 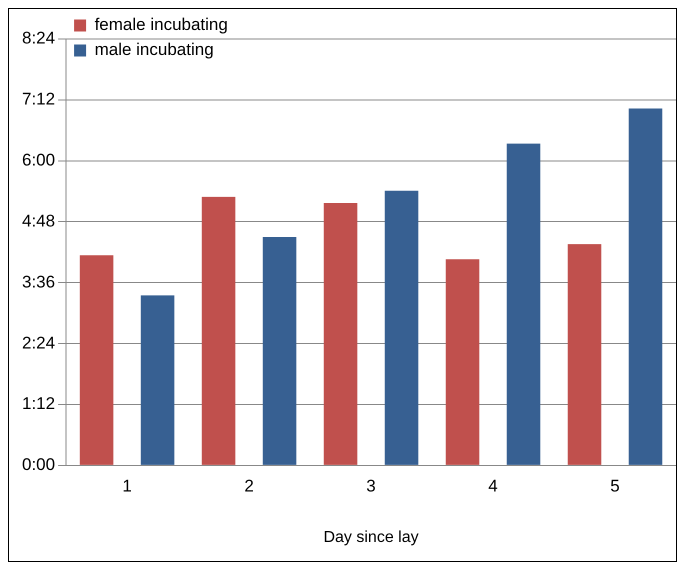 What do you see at coordinates (371, 486) in the screenshot?
I see `x-tick-label: 3` at bounding box center [371, 486].